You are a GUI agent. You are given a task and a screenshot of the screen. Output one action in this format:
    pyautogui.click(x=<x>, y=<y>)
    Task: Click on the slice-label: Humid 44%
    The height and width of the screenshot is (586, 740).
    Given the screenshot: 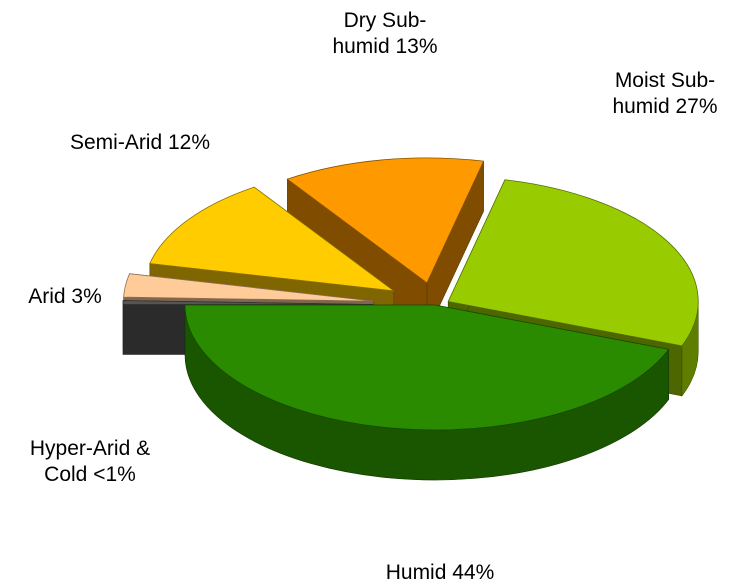 What is the action you would take?
    pyautogui.click(x=440, y=573)
    